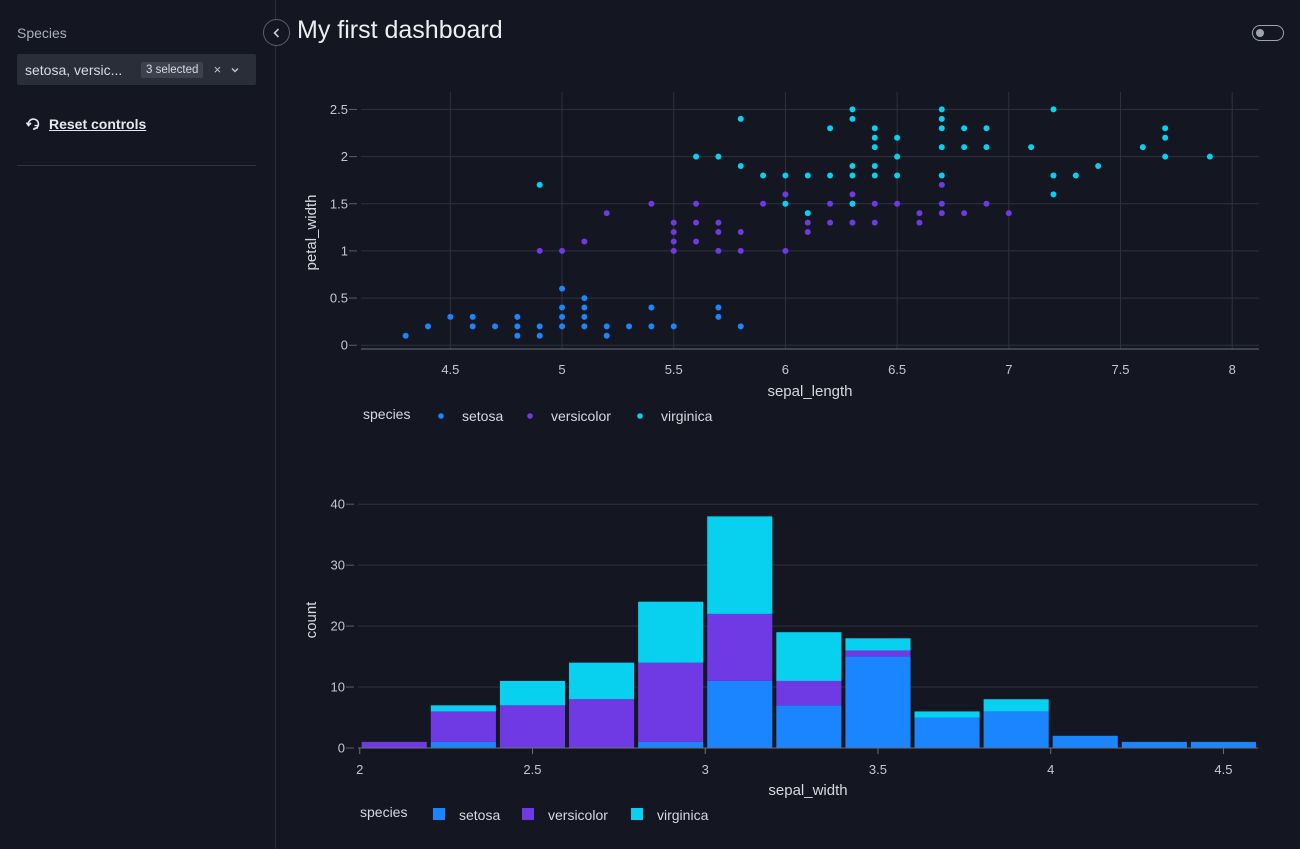 The image size is (1300, 849). Describe the element at coordinates (217, 69) in the screenshot. I see `clear-selection-icon: ×` at that location.